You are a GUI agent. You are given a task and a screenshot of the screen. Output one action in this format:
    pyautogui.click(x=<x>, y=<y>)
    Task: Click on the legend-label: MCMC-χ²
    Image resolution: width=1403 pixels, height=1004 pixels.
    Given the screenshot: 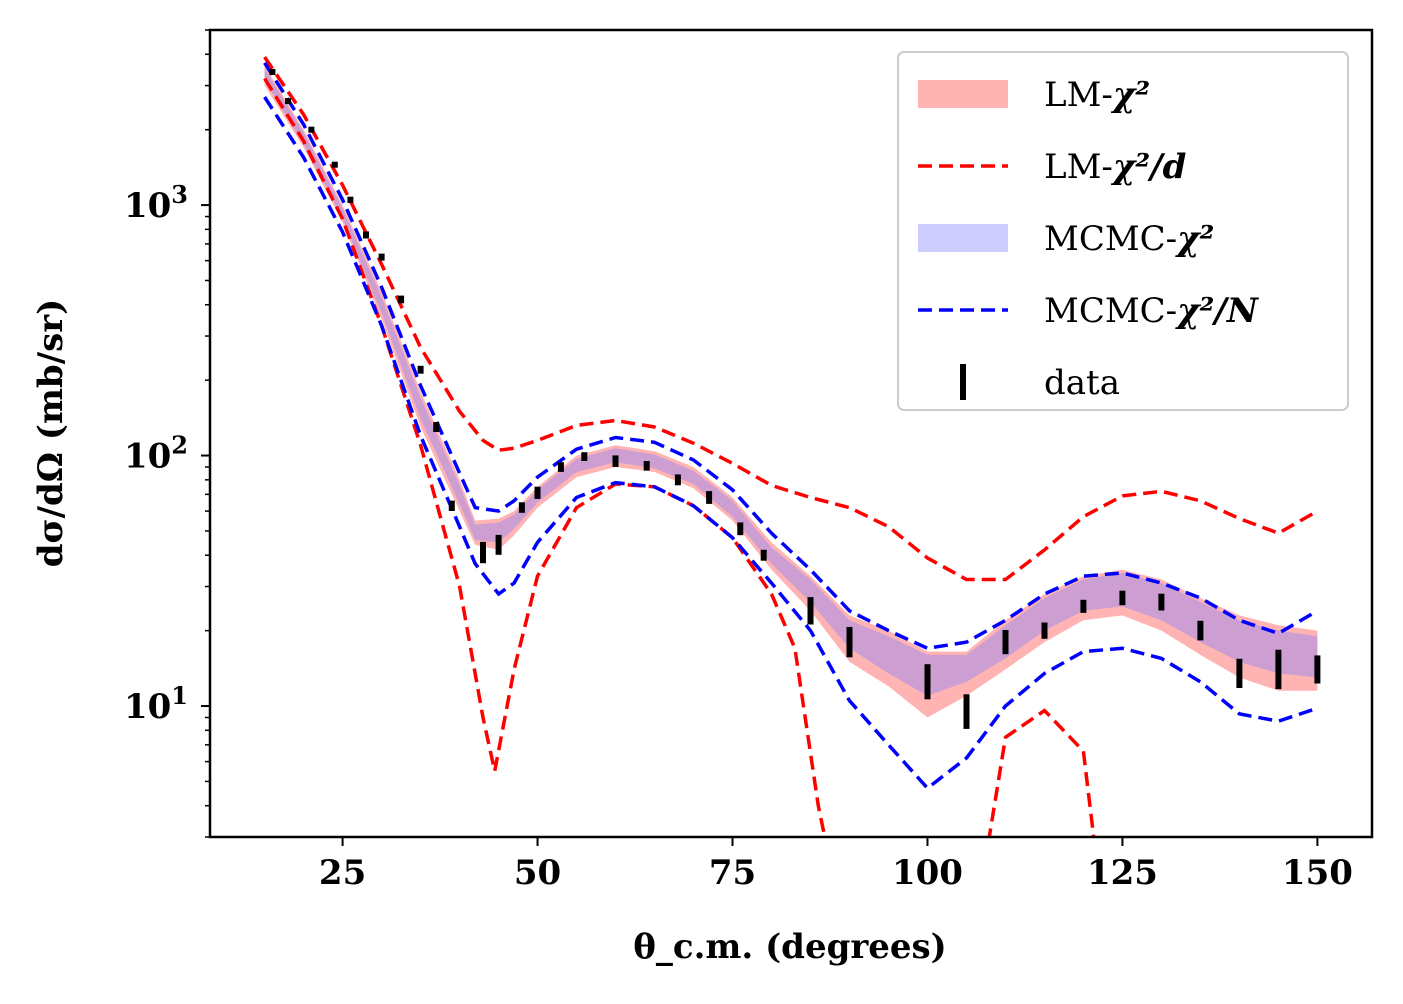 What is the action you would take?
    pyautogui.click(x=1129, y=239)
    